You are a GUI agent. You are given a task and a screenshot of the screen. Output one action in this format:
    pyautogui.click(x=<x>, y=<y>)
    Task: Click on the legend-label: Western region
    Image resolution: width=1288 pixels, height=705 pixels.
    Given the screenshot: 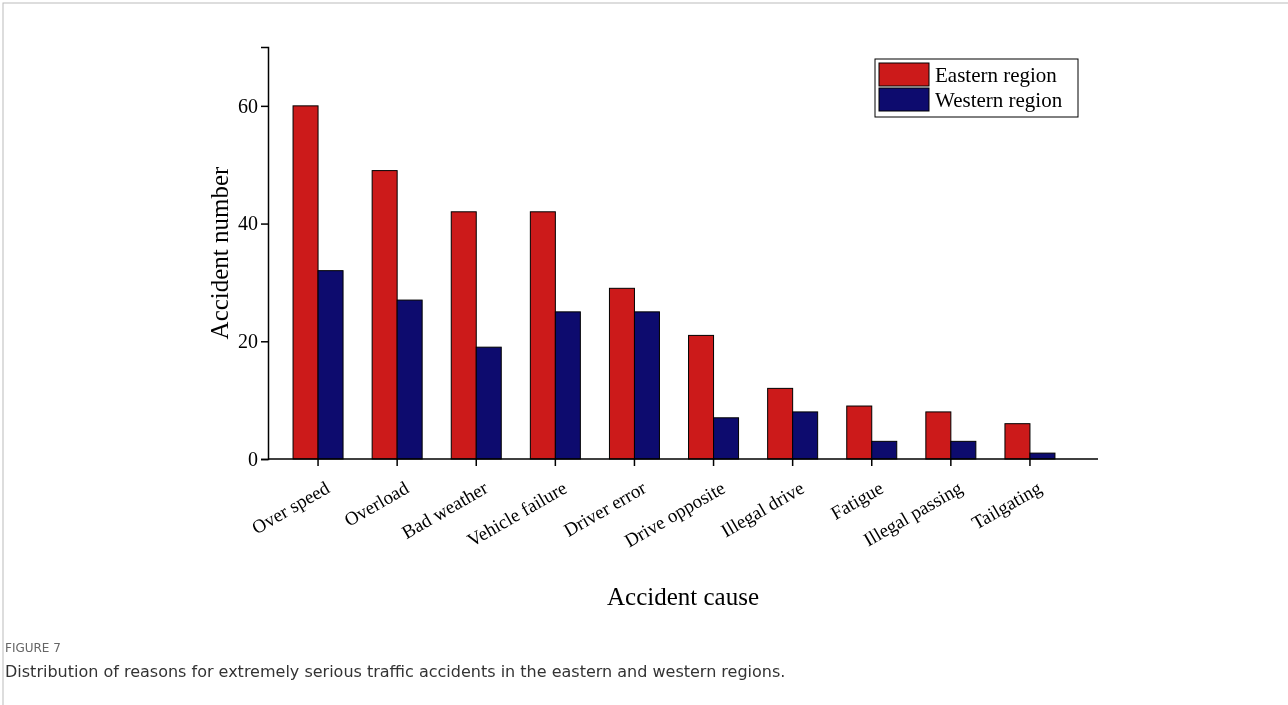 What is the action you would take?
    pyautogui.click(x=999, y=100)
    